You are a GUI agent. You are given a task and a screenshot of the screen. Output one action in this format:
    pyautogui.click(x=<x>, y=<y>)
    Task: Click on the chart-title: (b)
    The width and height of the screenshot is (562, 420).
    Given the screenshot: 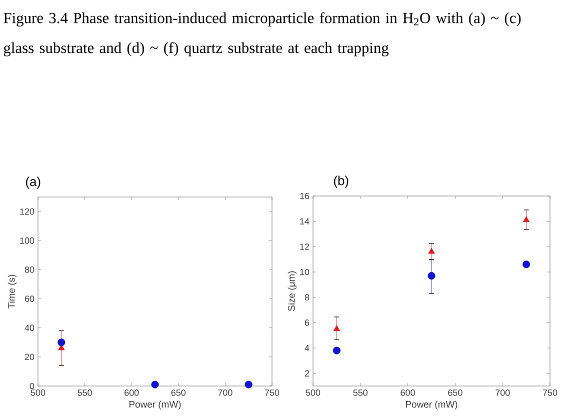 What is the action you would take?
    pyautogui.click(x=341, y=182)
    